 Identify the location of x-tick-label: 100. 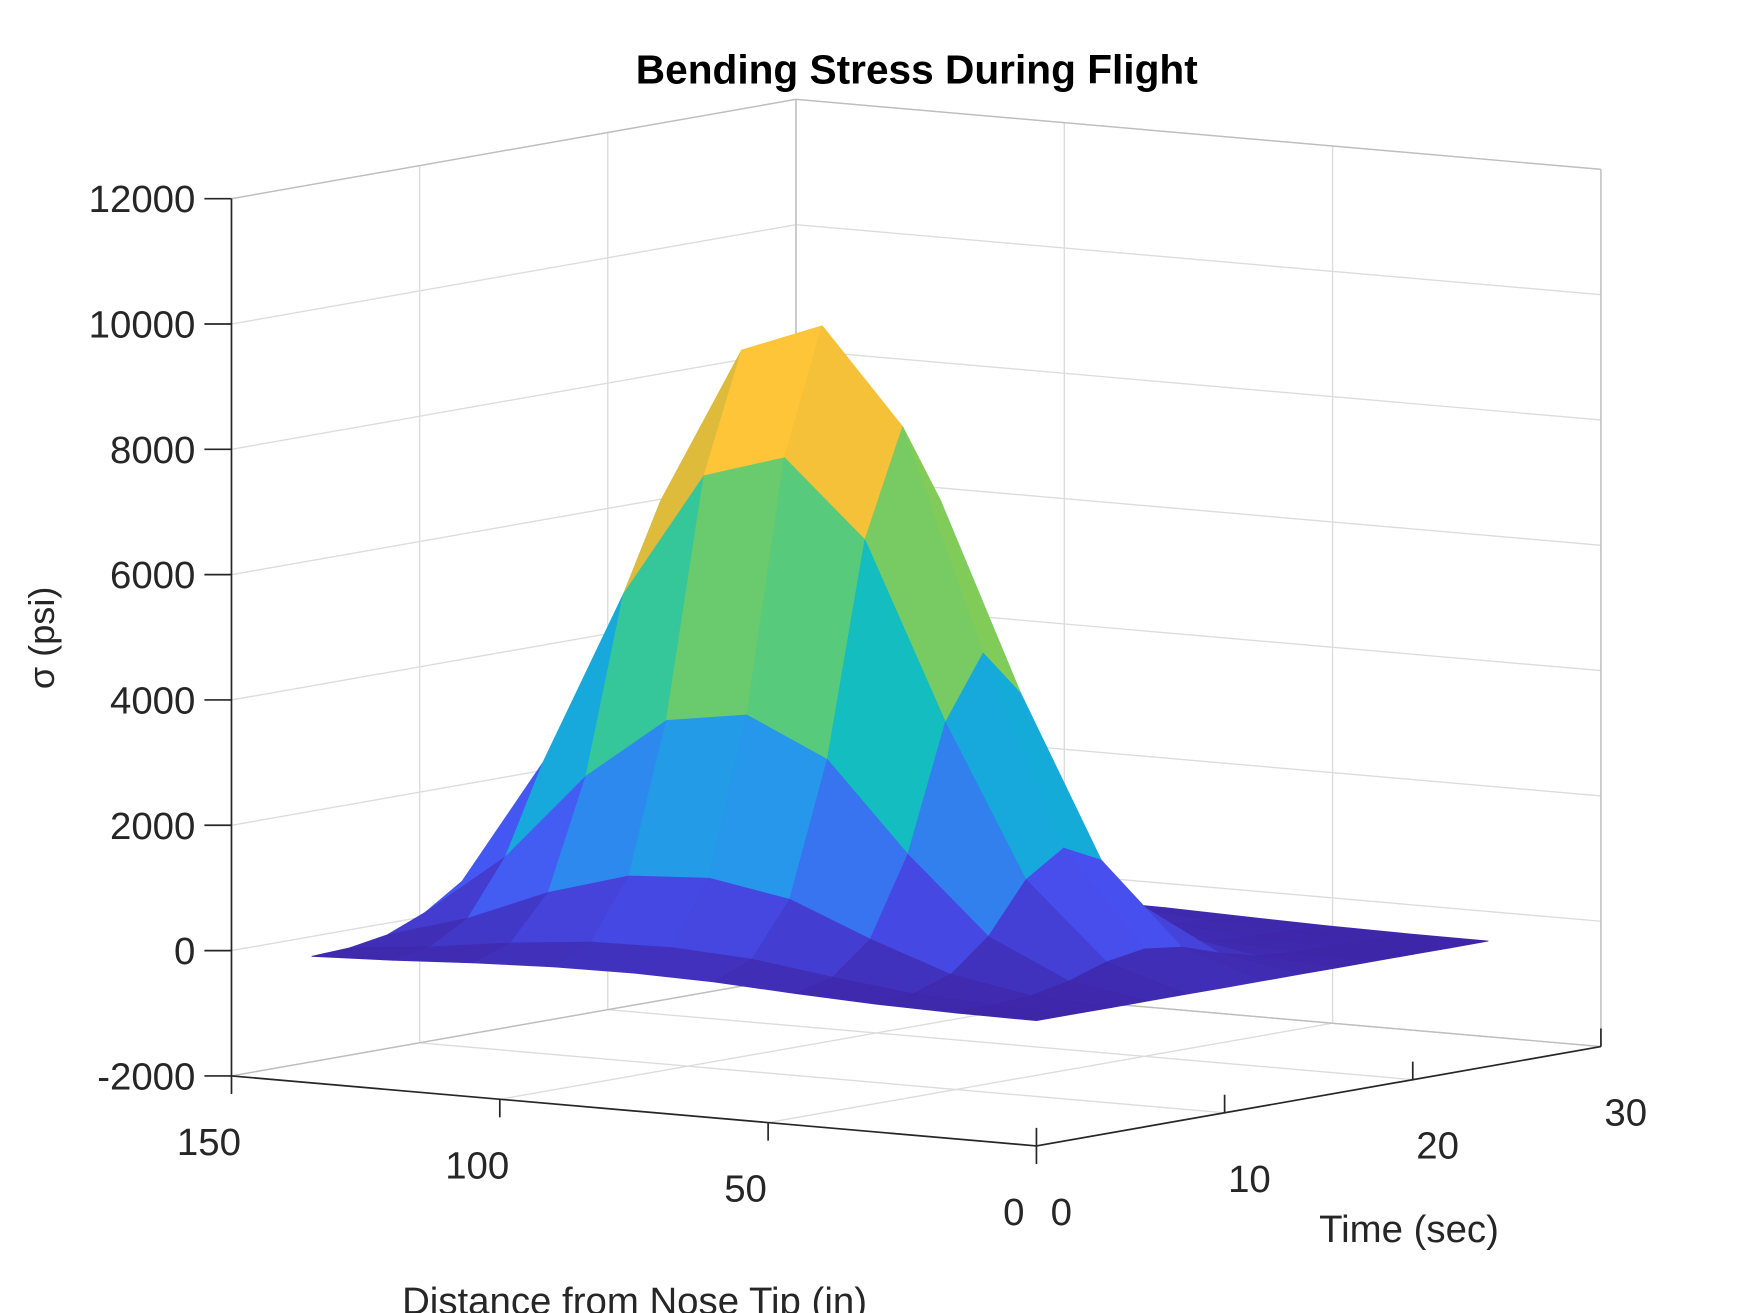
(477, 1165).